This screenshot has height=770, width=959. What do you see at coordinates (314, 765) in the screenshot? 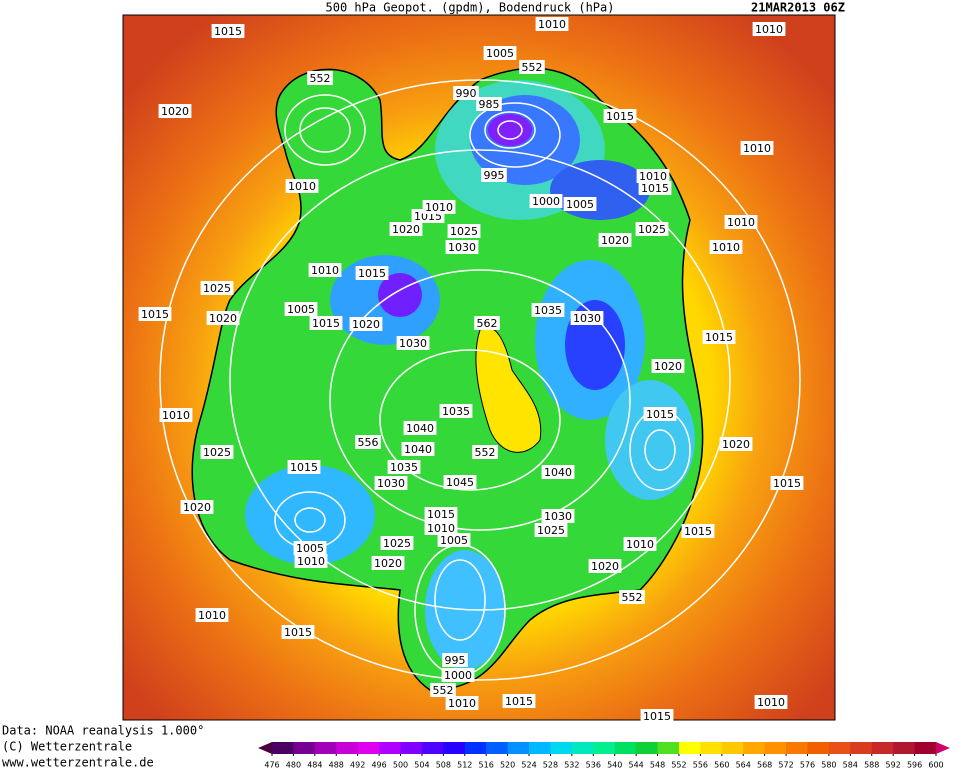
I see `colorbar-tick-label: 484` at bounding box center [314, 765].